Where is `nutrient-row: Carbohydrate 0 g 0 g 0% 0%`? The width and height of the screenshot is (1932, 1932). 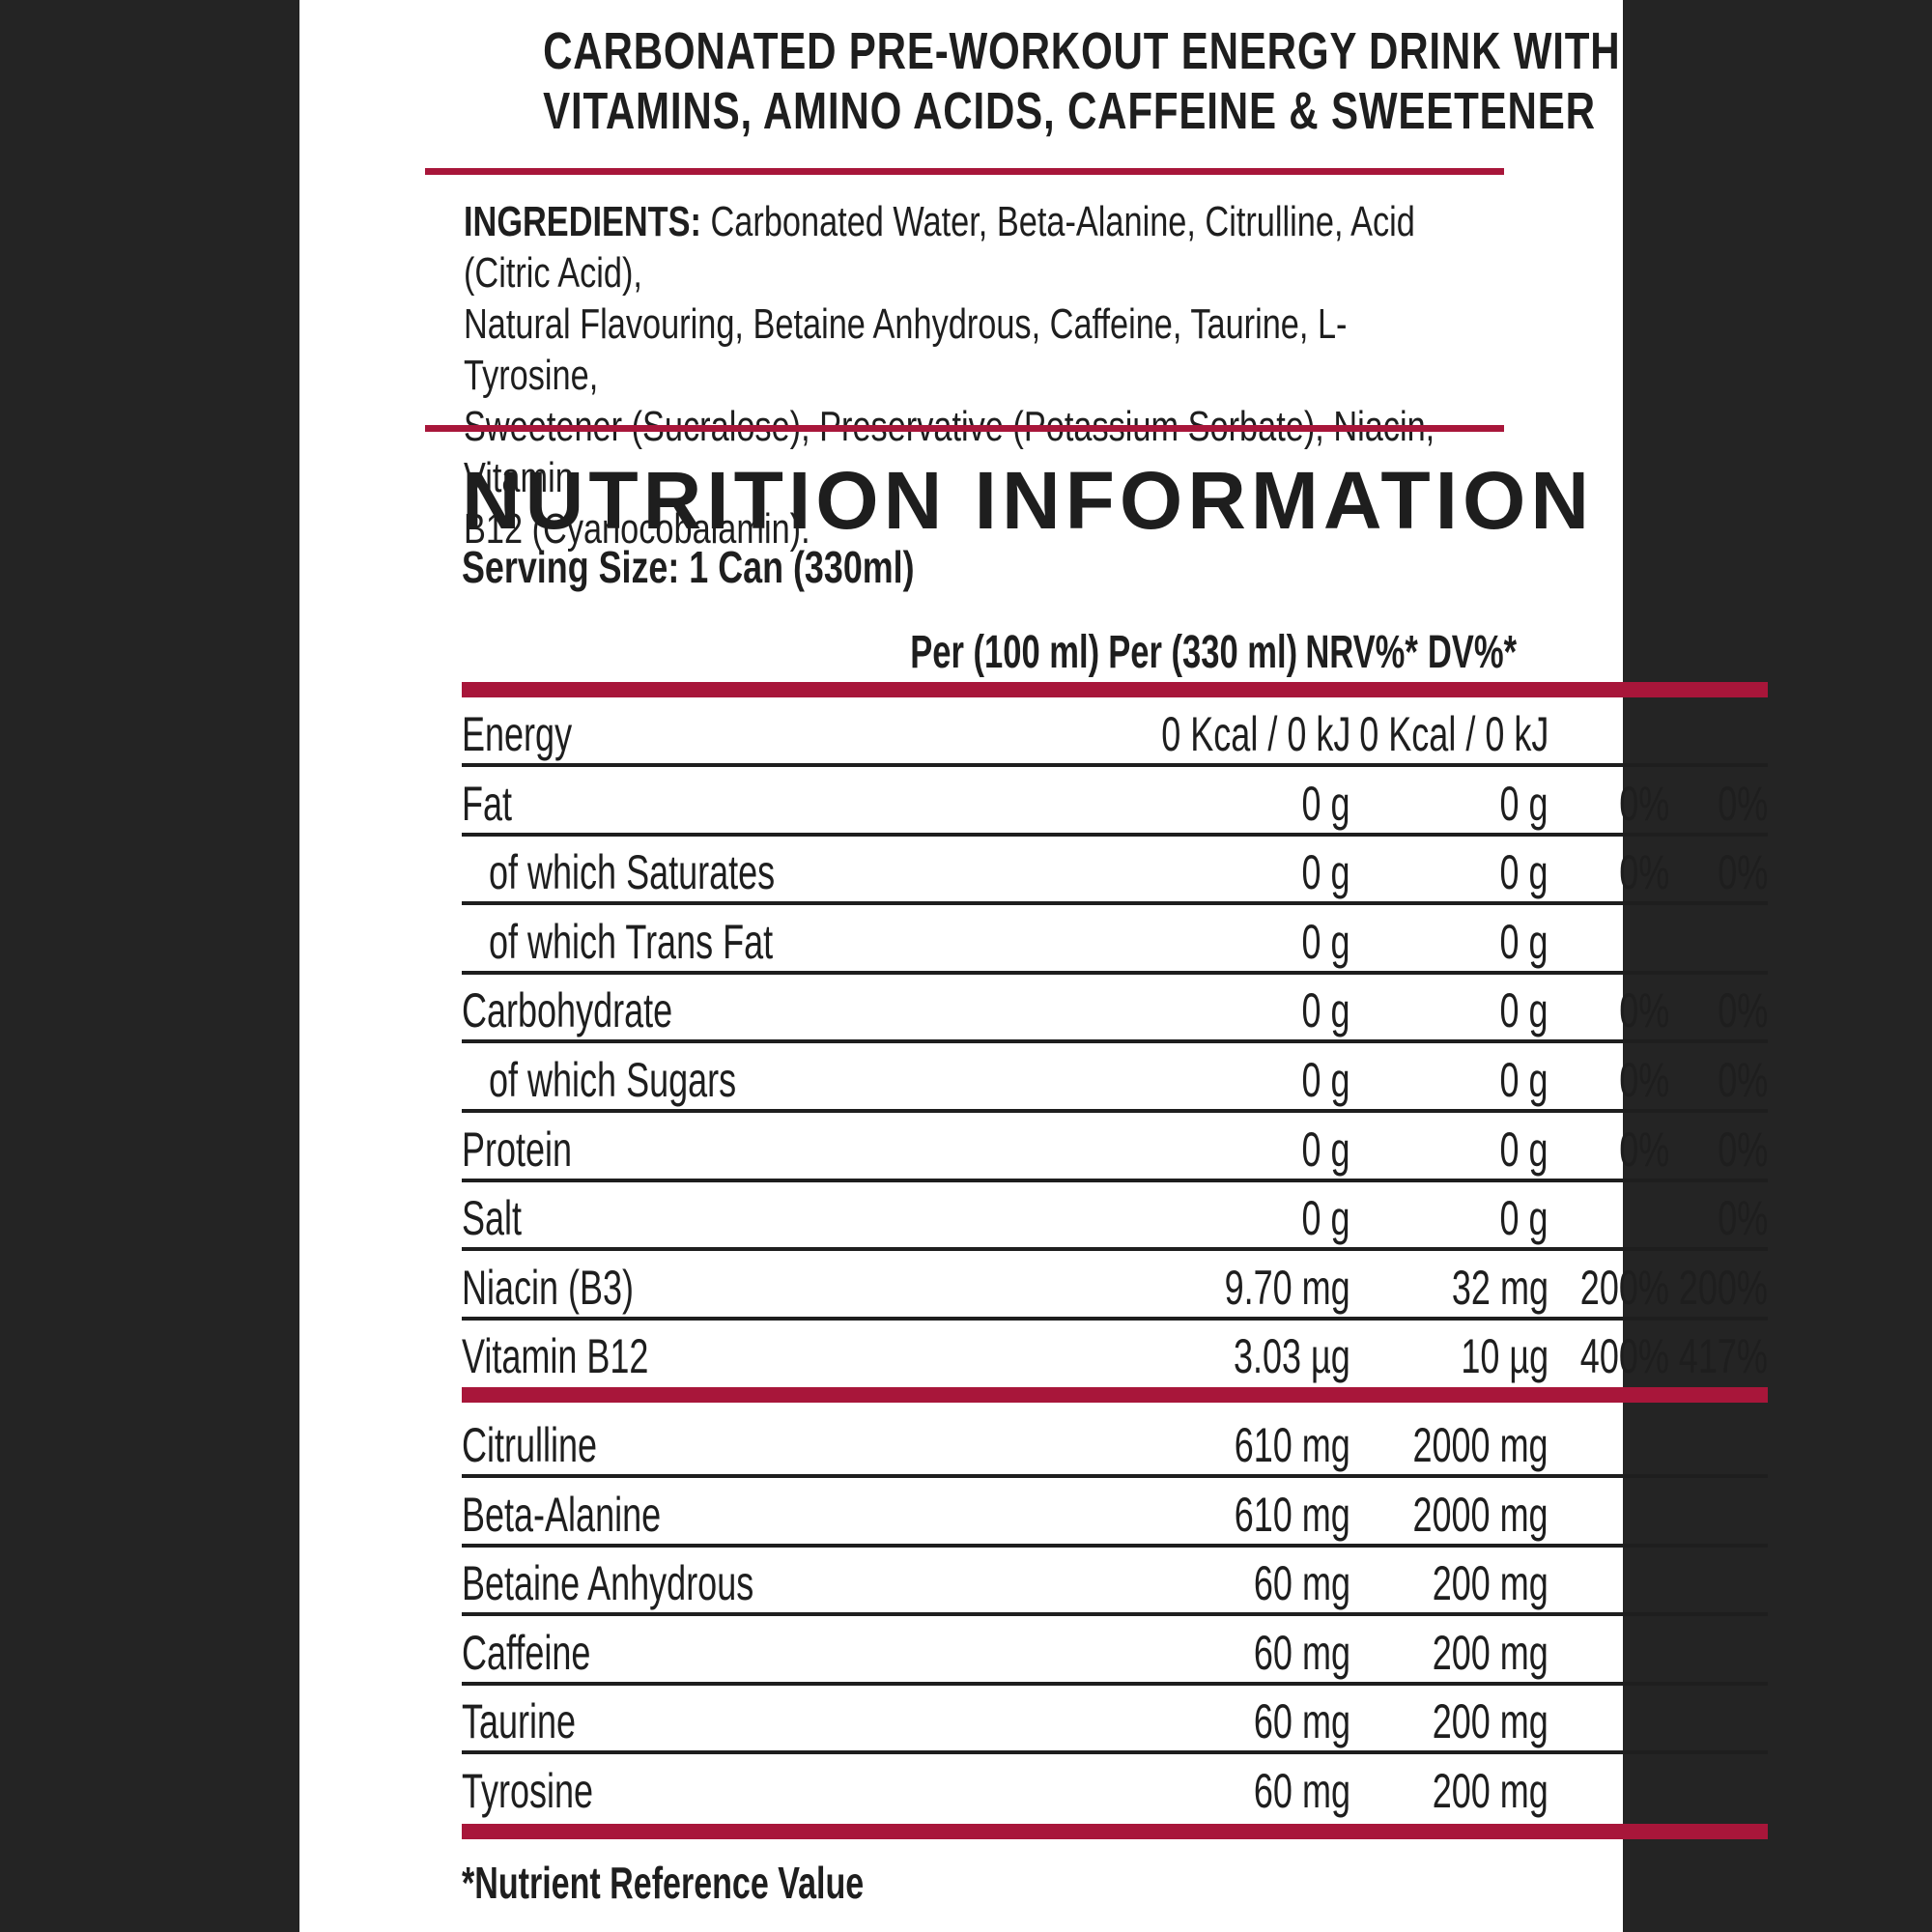 nutrient-row: Carbohydrate 0 g 0 g 0% 0% is located at coordinates (1115, 1009).